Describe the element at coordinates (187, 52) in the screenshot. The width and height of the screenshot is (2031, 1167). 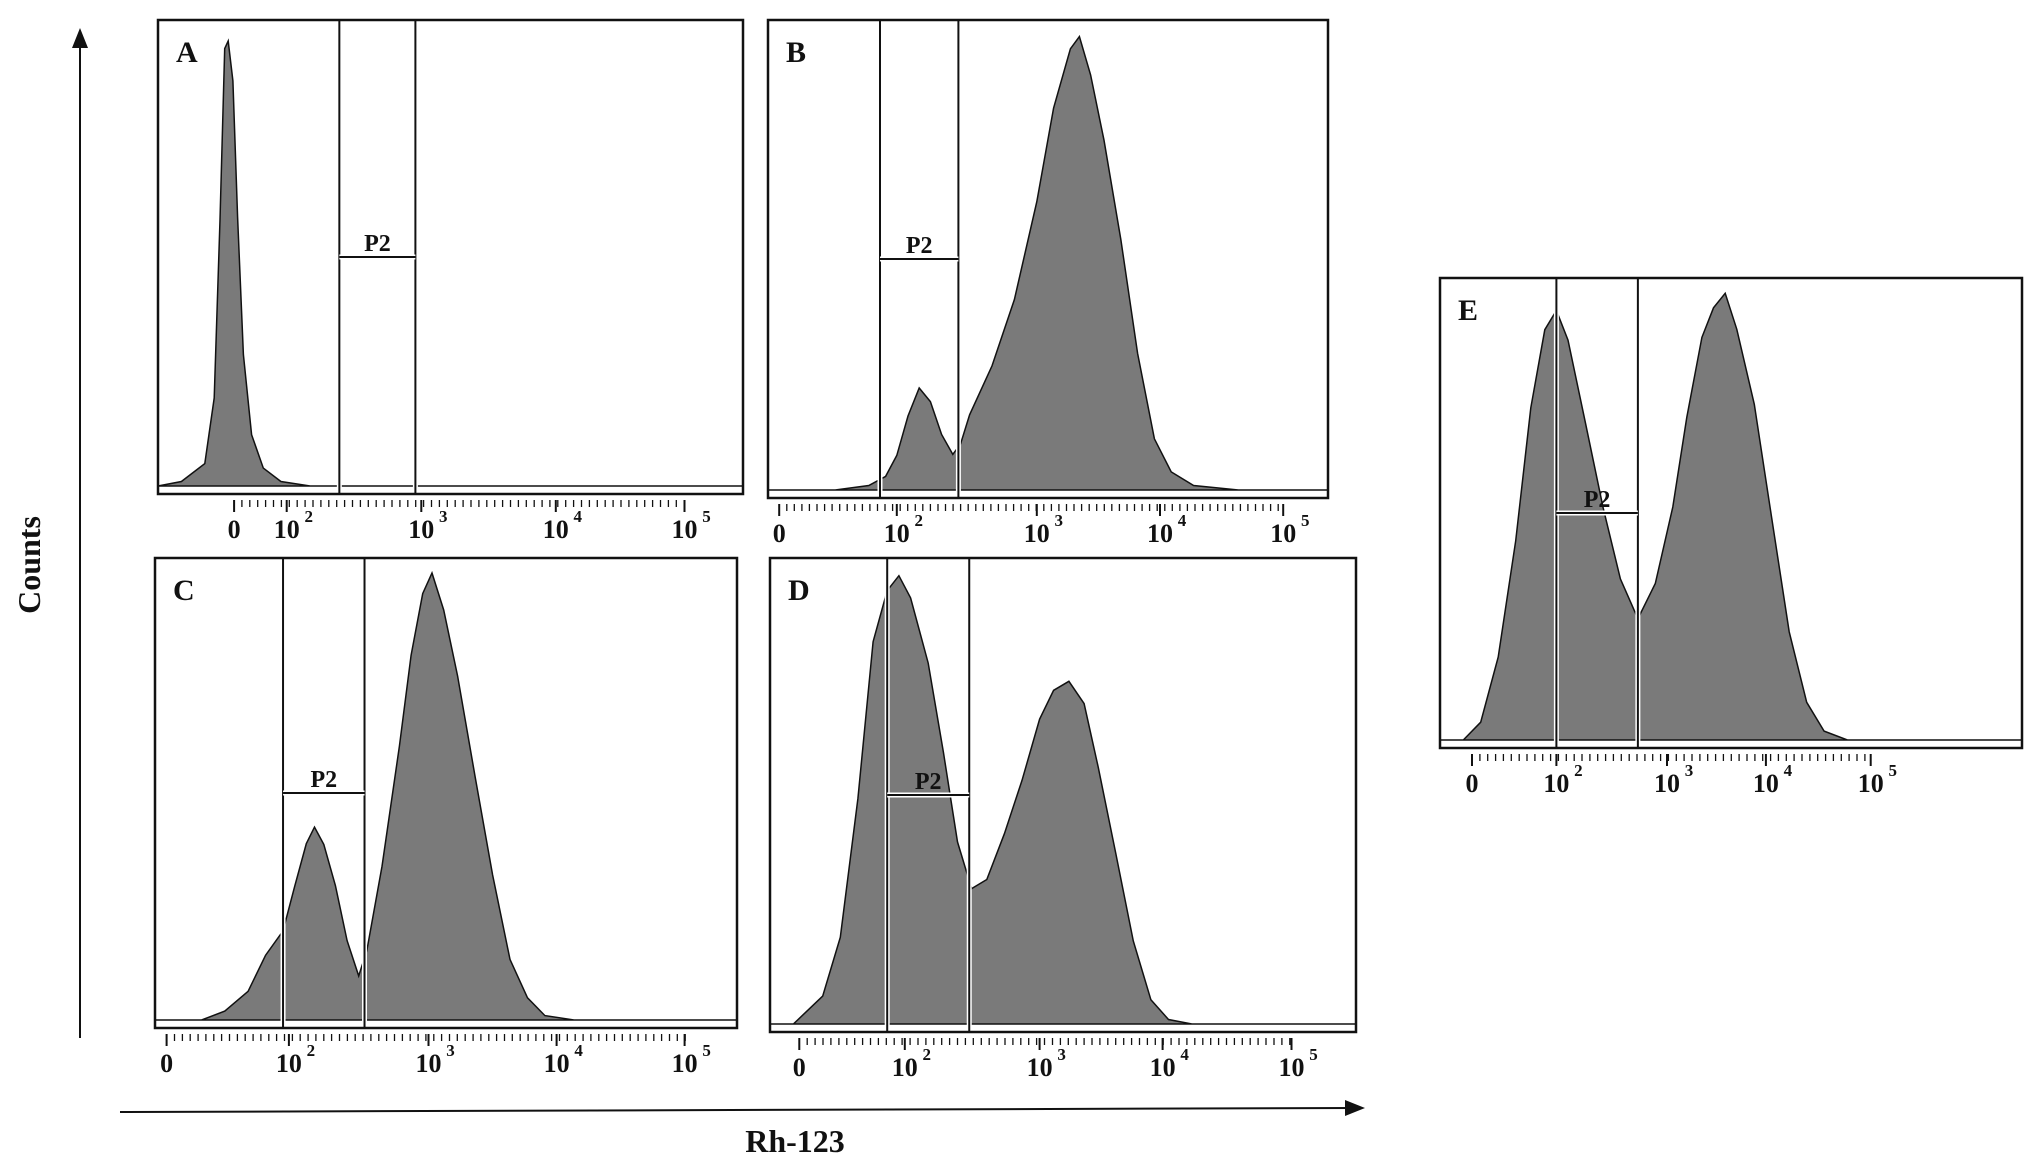
I see `panel-letter: A` at that location.